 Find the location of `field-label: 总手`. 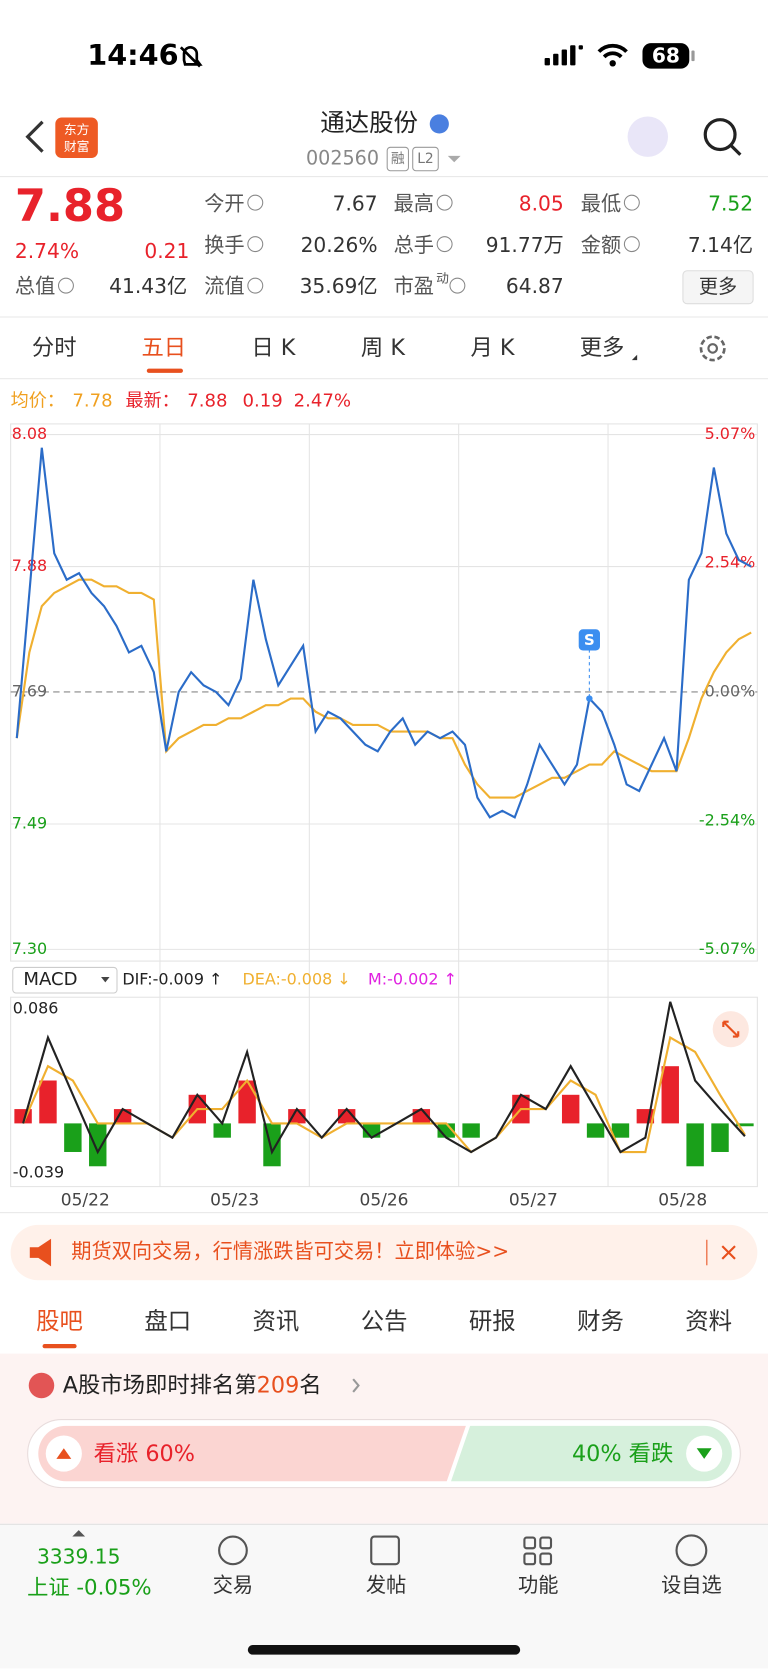

field-label: 总手 is located at coordinates (414, 245).